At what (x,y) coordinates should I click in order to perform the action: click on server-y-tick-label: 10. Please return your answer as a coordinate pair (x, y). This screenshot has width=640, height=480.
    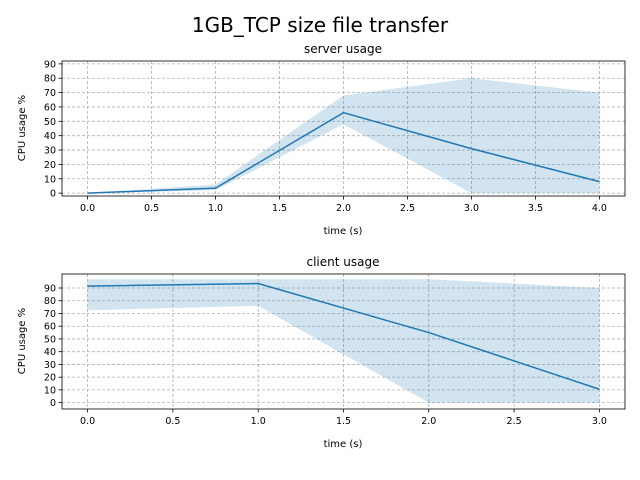
    Looking at the image, I should click on (50, 179).